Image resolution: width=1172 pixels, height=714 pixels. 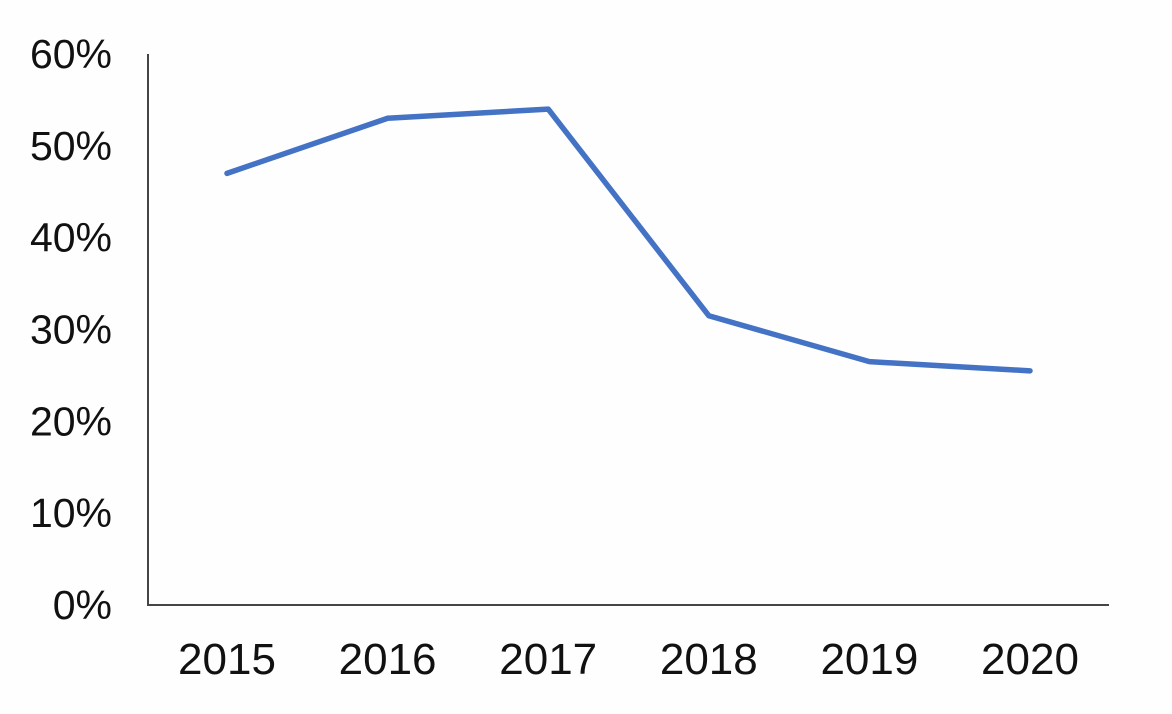 What do you see at coordinates (71, 513) in the screenshot?
I see `y-axis-tick-label: 10%` at bounding box center [71, 513].